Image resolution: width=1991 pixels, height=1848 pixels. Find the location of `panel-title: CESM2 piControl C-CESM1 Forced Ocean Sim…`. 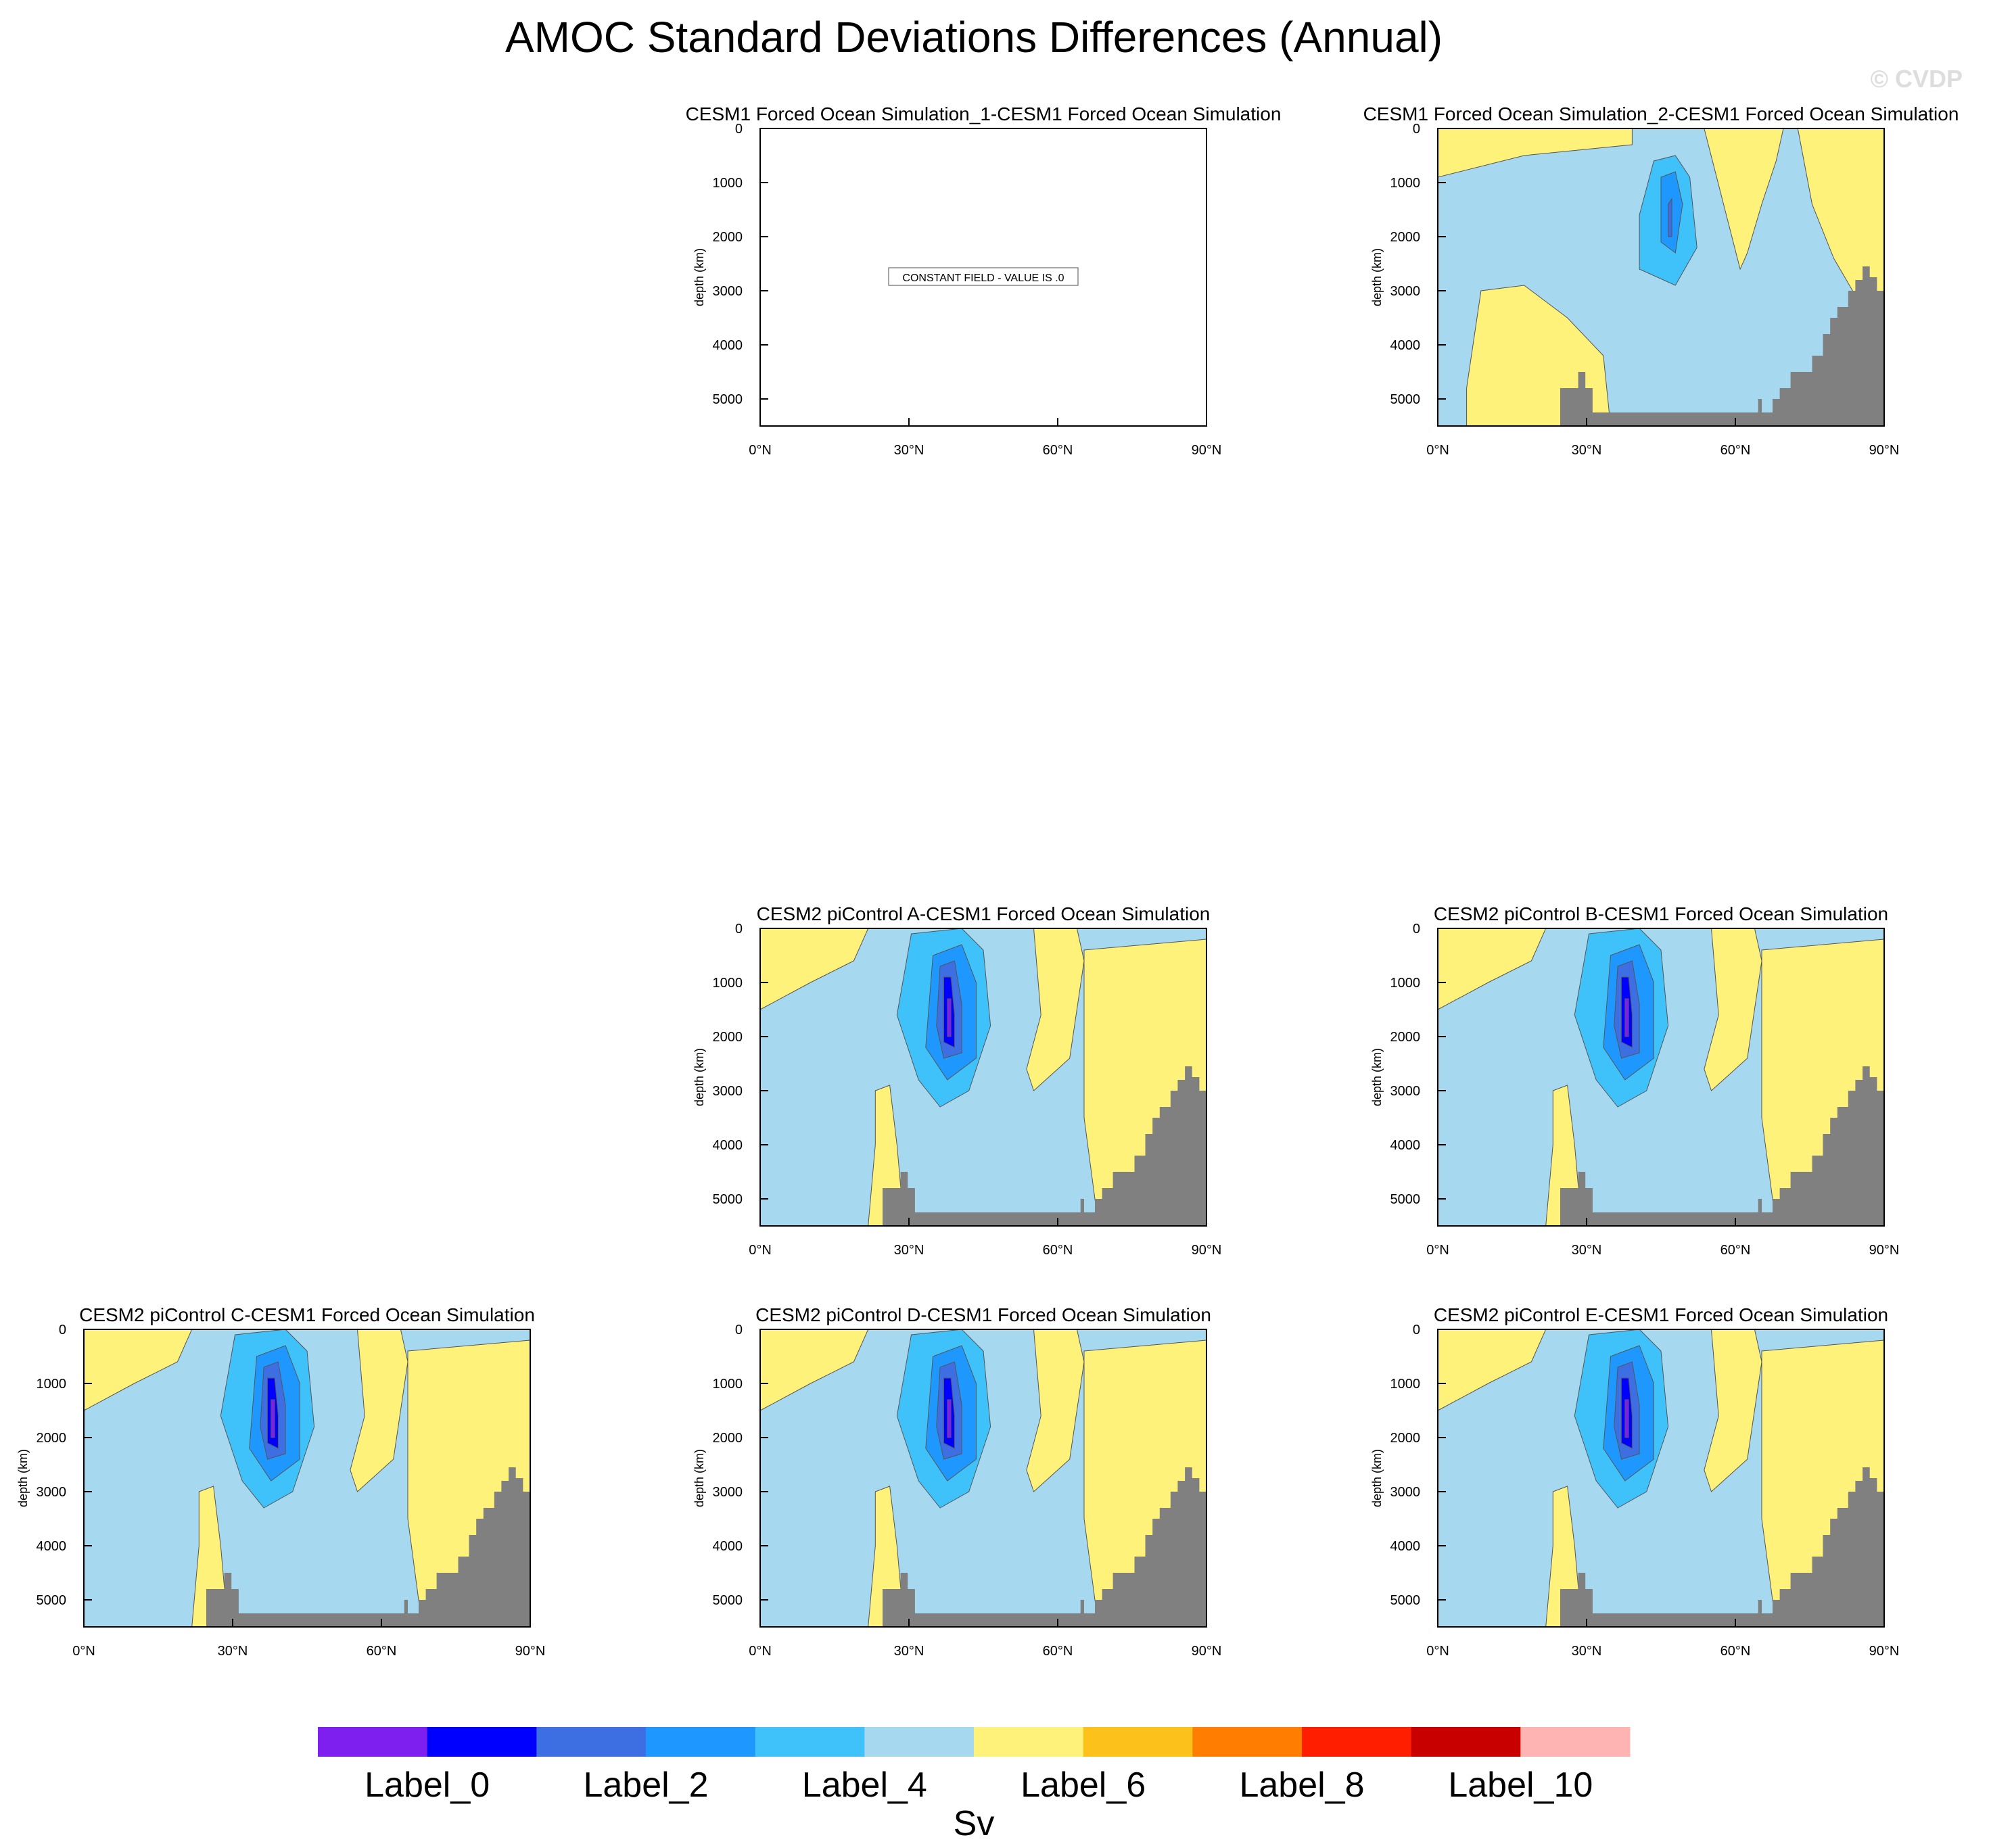

panel-title: CESM2 piControl C-CESM1 Forced Ocean Sim… is located at coordinates (307, 1314).